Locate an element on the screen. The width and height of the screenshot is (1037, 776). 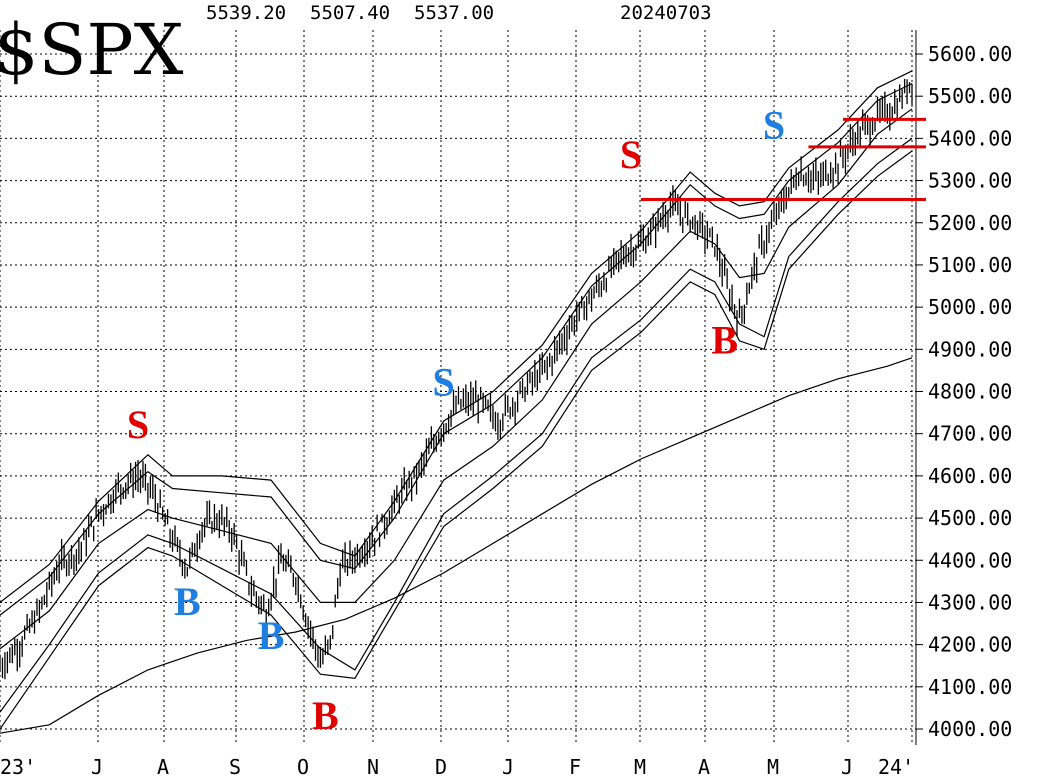
x-tick-label: F is located at coordinates (575, 765).